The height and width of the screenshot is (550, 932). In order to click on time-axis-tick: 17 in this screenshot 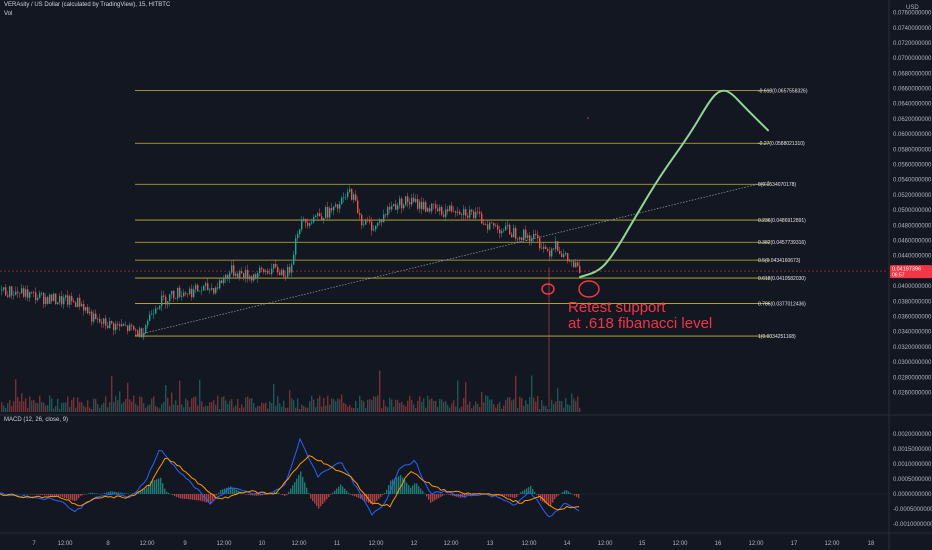, I will do `click(794, 544)`.